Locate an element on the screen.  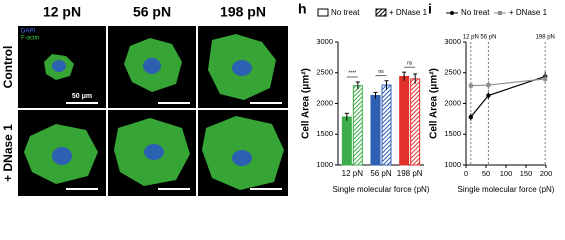
column-label: 12 pN is located at coordinates (62, 12).